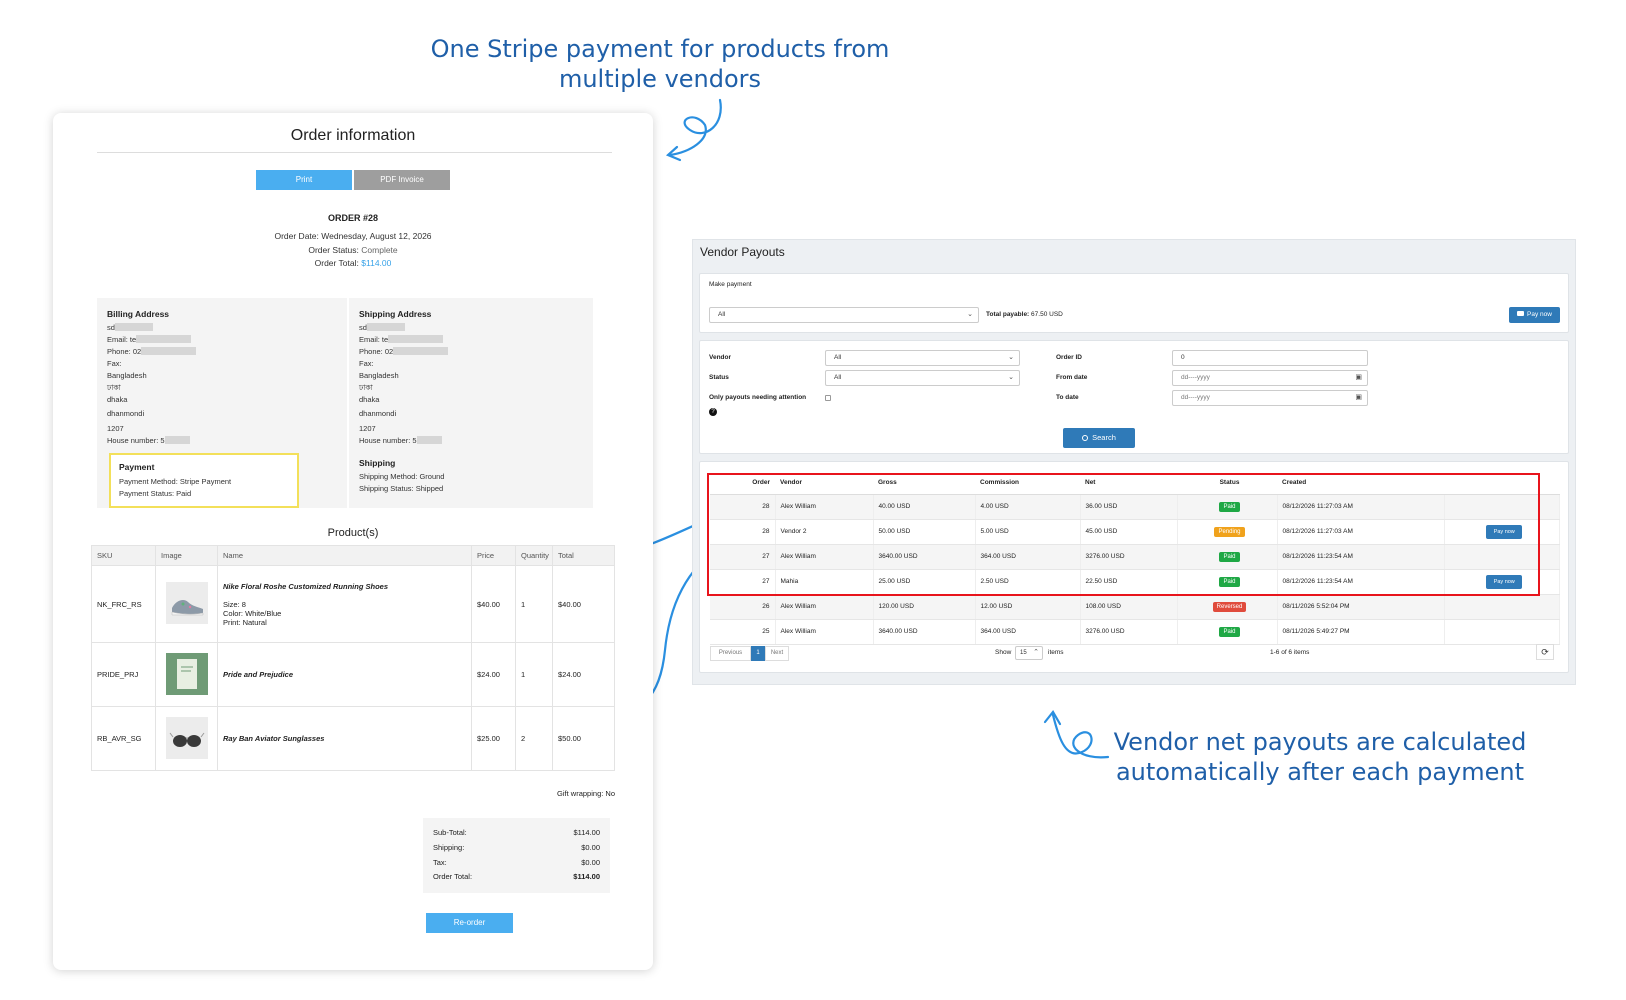 This screenshot has height=1000, width=1626. I want to click on product-price: $25.00, so click(493, 738).